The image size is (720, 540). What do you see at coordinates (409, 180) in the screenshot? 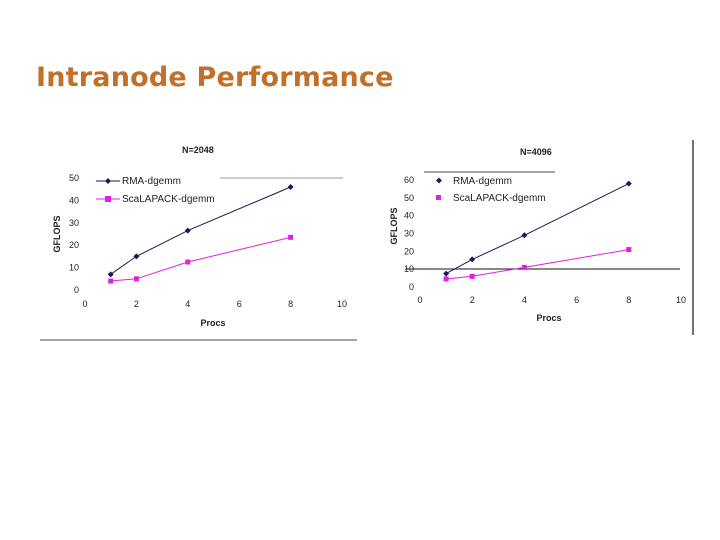
I see `y-tick-label: 60` at bounding box center [409, 180].